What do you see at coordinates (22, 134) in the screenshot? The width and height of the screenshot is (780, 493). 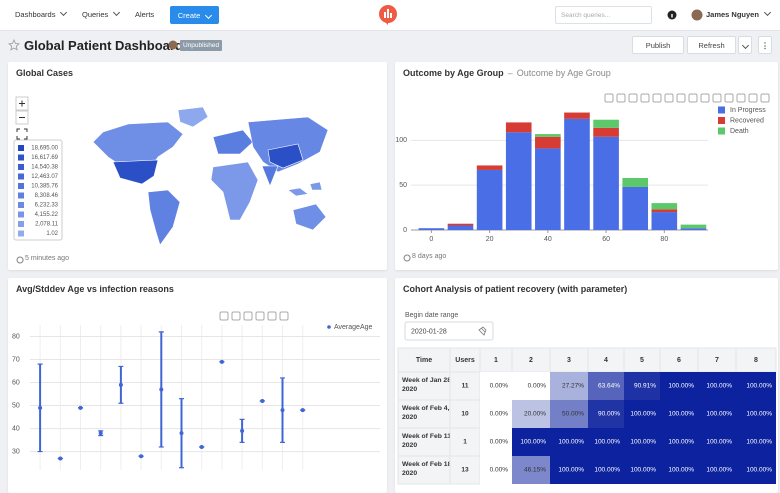 I see `fullscreen` at bounding box center [22, 134].